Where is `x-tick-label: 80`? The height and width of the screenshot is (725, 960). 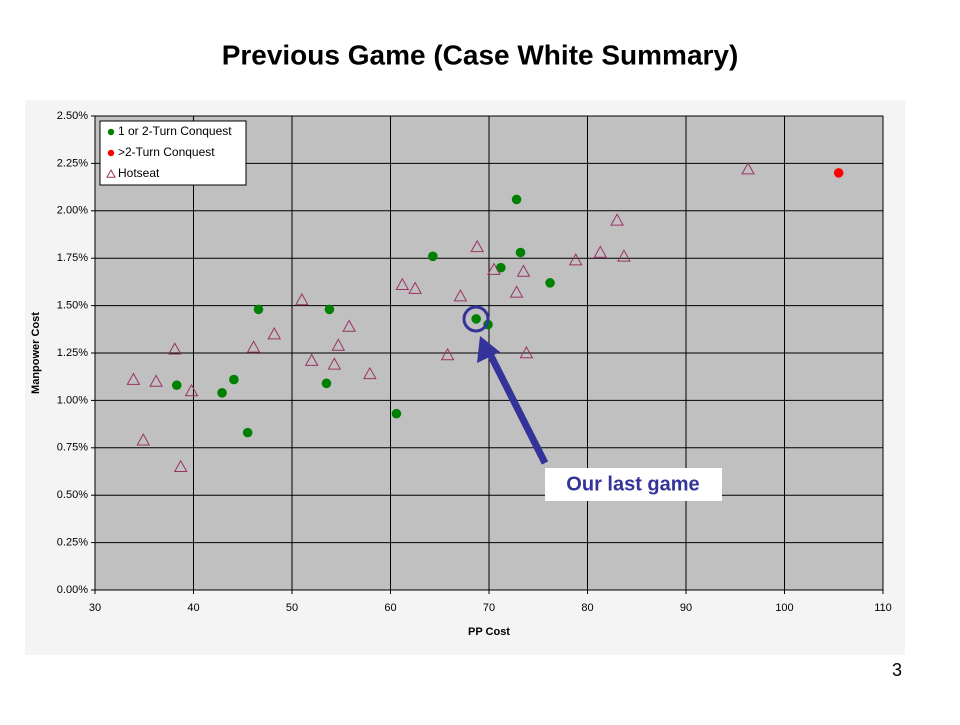
x-tick-label: 80 is located at coordinates (587, 608).